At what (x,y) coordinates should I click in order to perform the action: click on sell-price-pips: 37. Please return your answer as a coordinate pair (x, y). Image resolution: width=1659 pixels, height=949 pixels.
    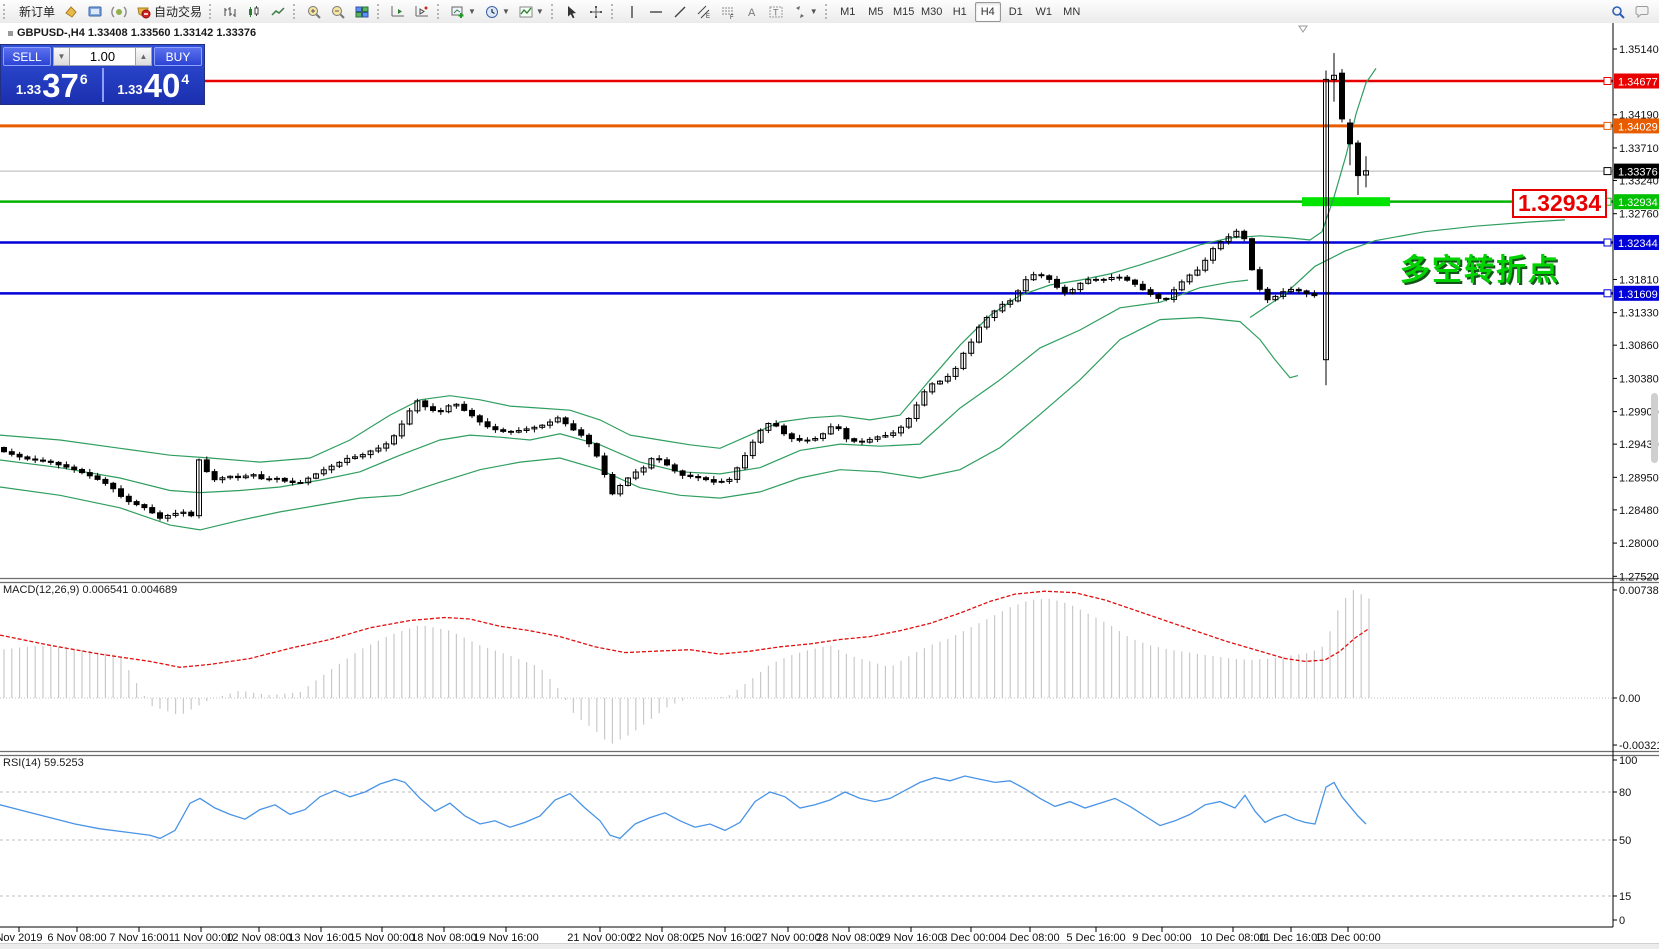
    Looking at the image, I should click on (60, 85).